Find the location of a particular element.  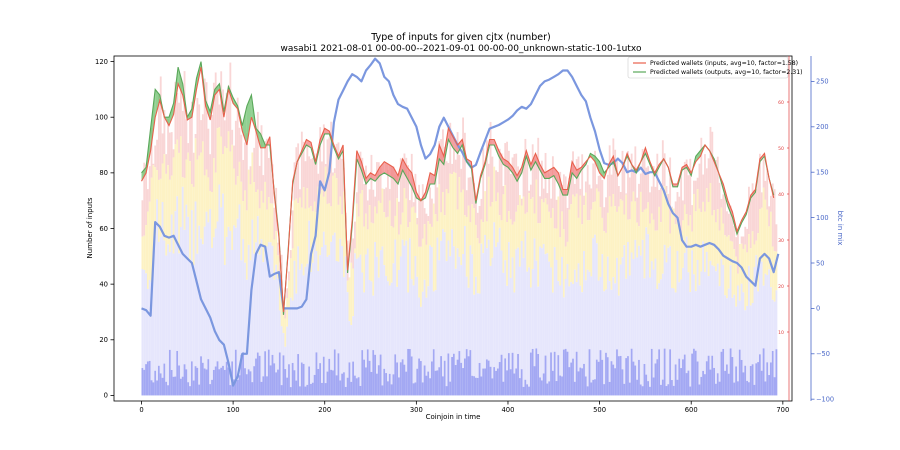

y-tick-label: 20 is located at coordinates (103, 340).